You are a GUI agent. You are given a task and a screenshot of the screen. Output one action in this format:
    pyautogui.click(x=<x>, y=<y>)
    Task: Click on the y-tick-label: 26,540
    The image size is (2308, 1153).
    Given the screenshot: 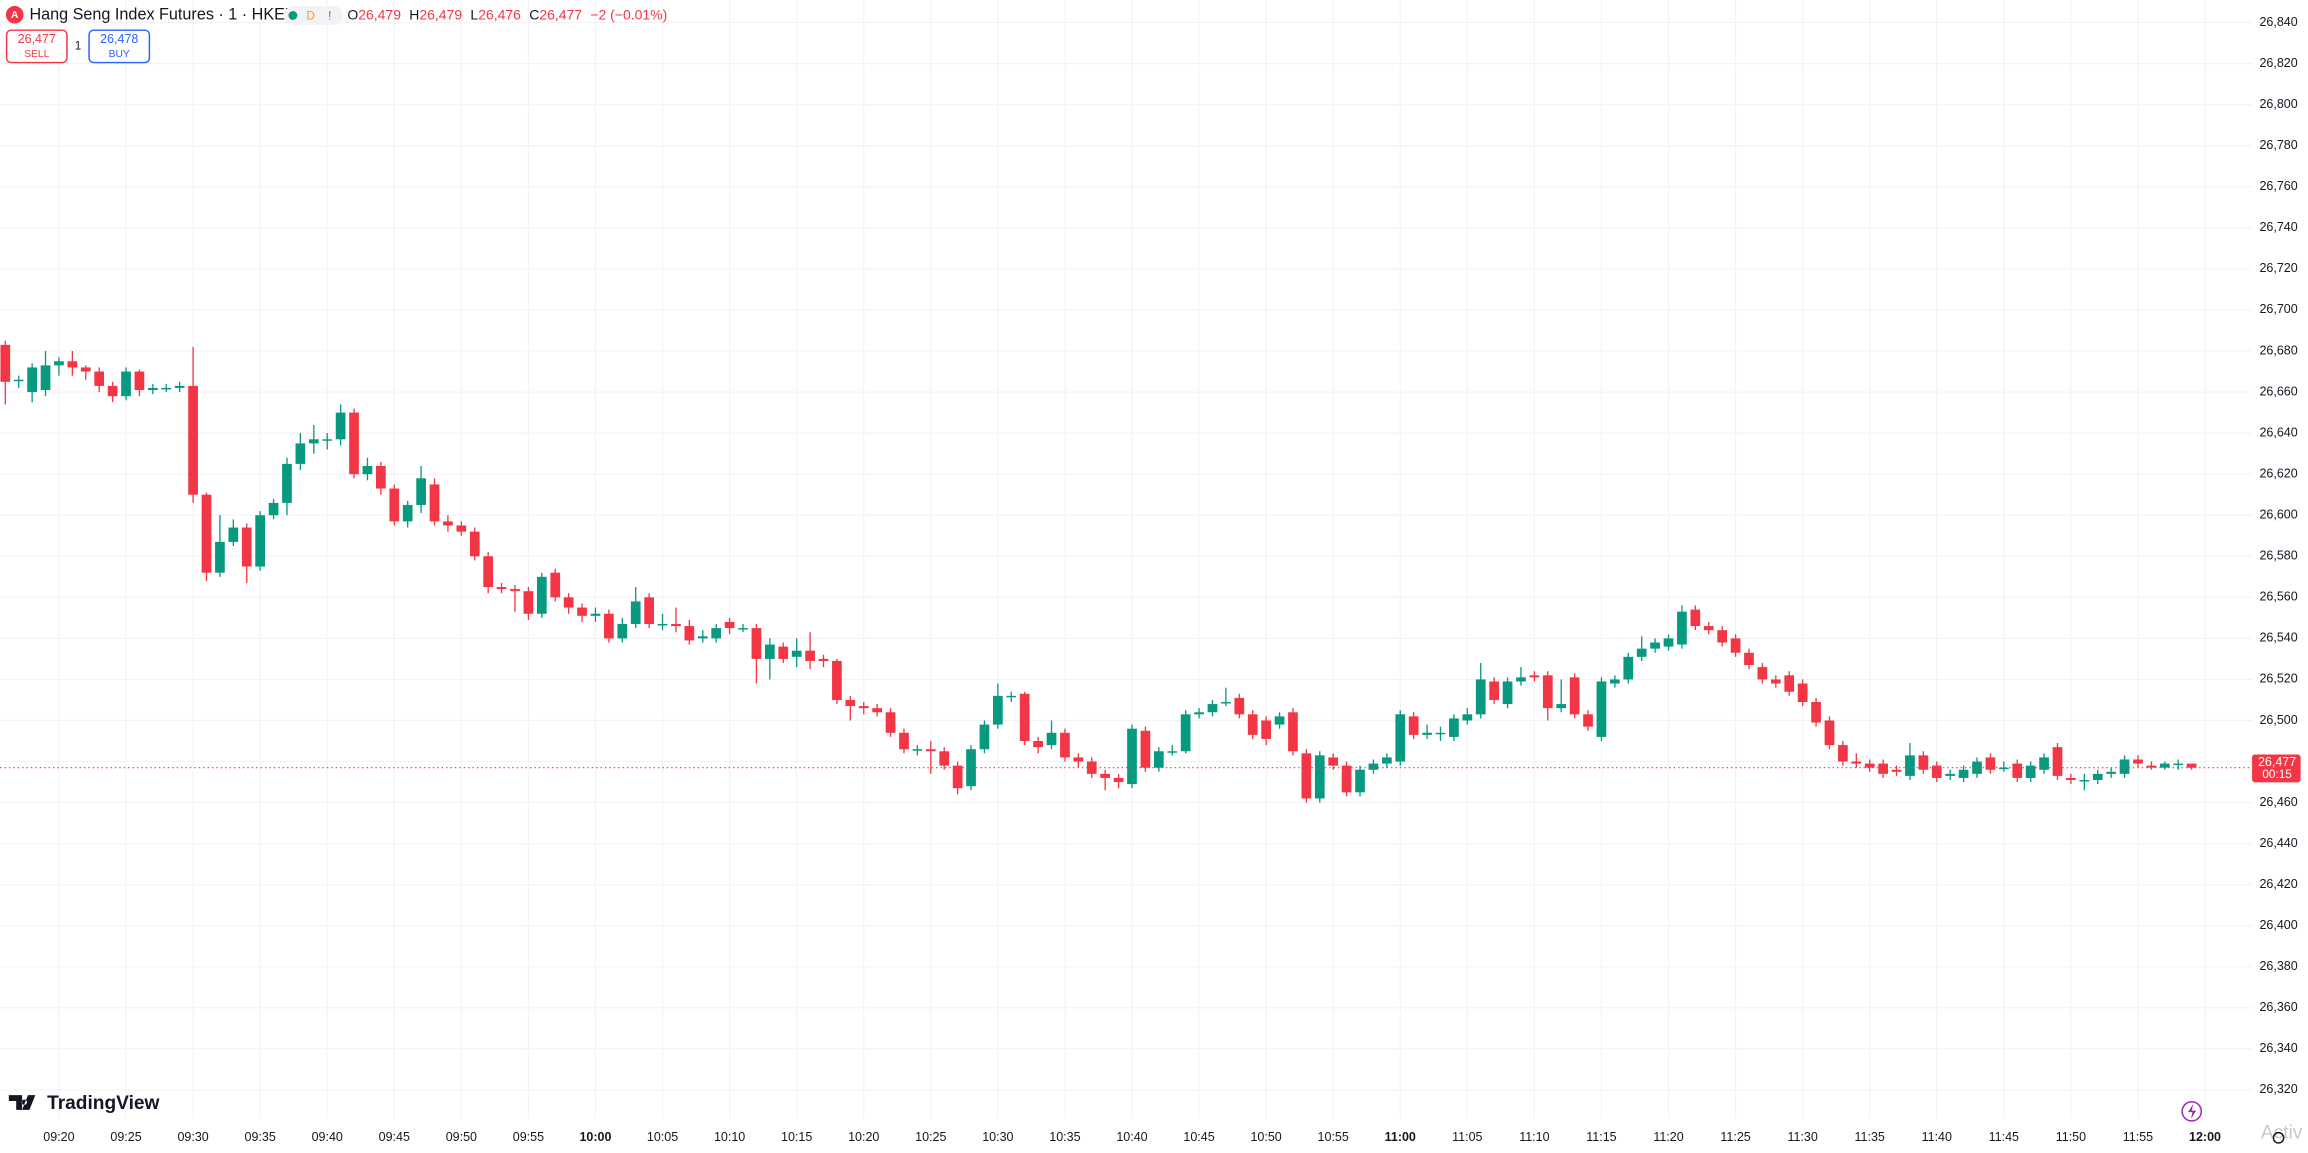 What is the action you would take?
    pyautogui.click(x=2278, y=638)
    